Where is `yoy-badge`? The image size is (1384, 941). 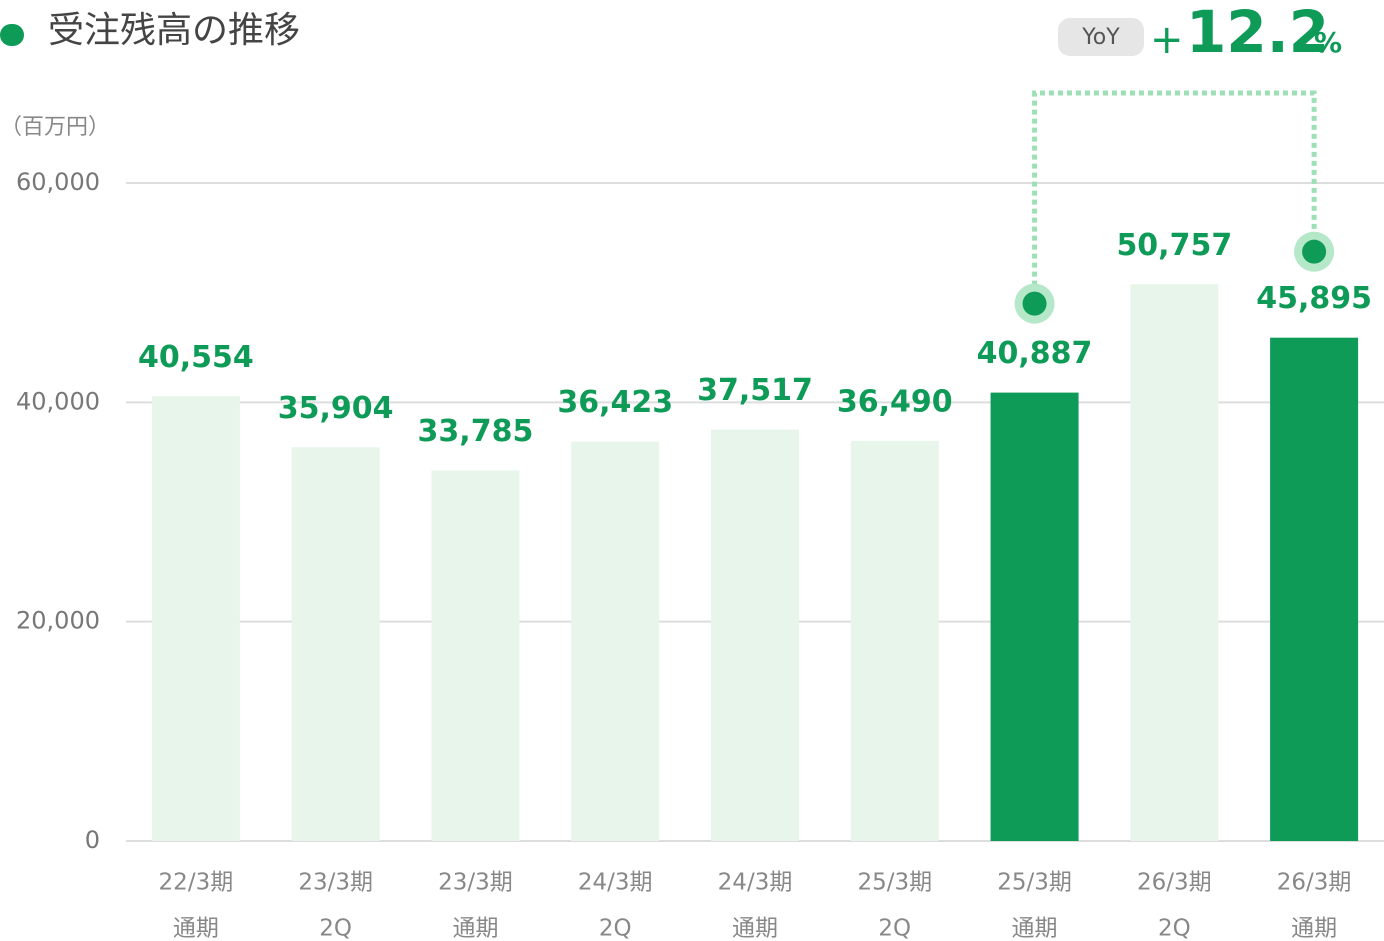
yoy-badge is located at coordinates (1101, 37).